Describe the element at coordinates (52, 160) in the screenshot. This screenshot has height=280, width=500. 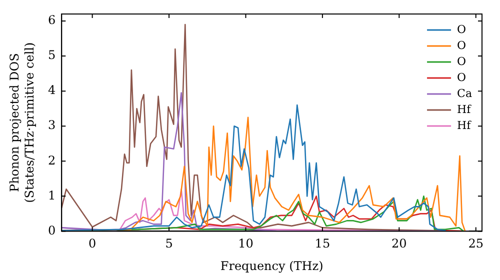
I see `y-tick-label: 2` at that location.